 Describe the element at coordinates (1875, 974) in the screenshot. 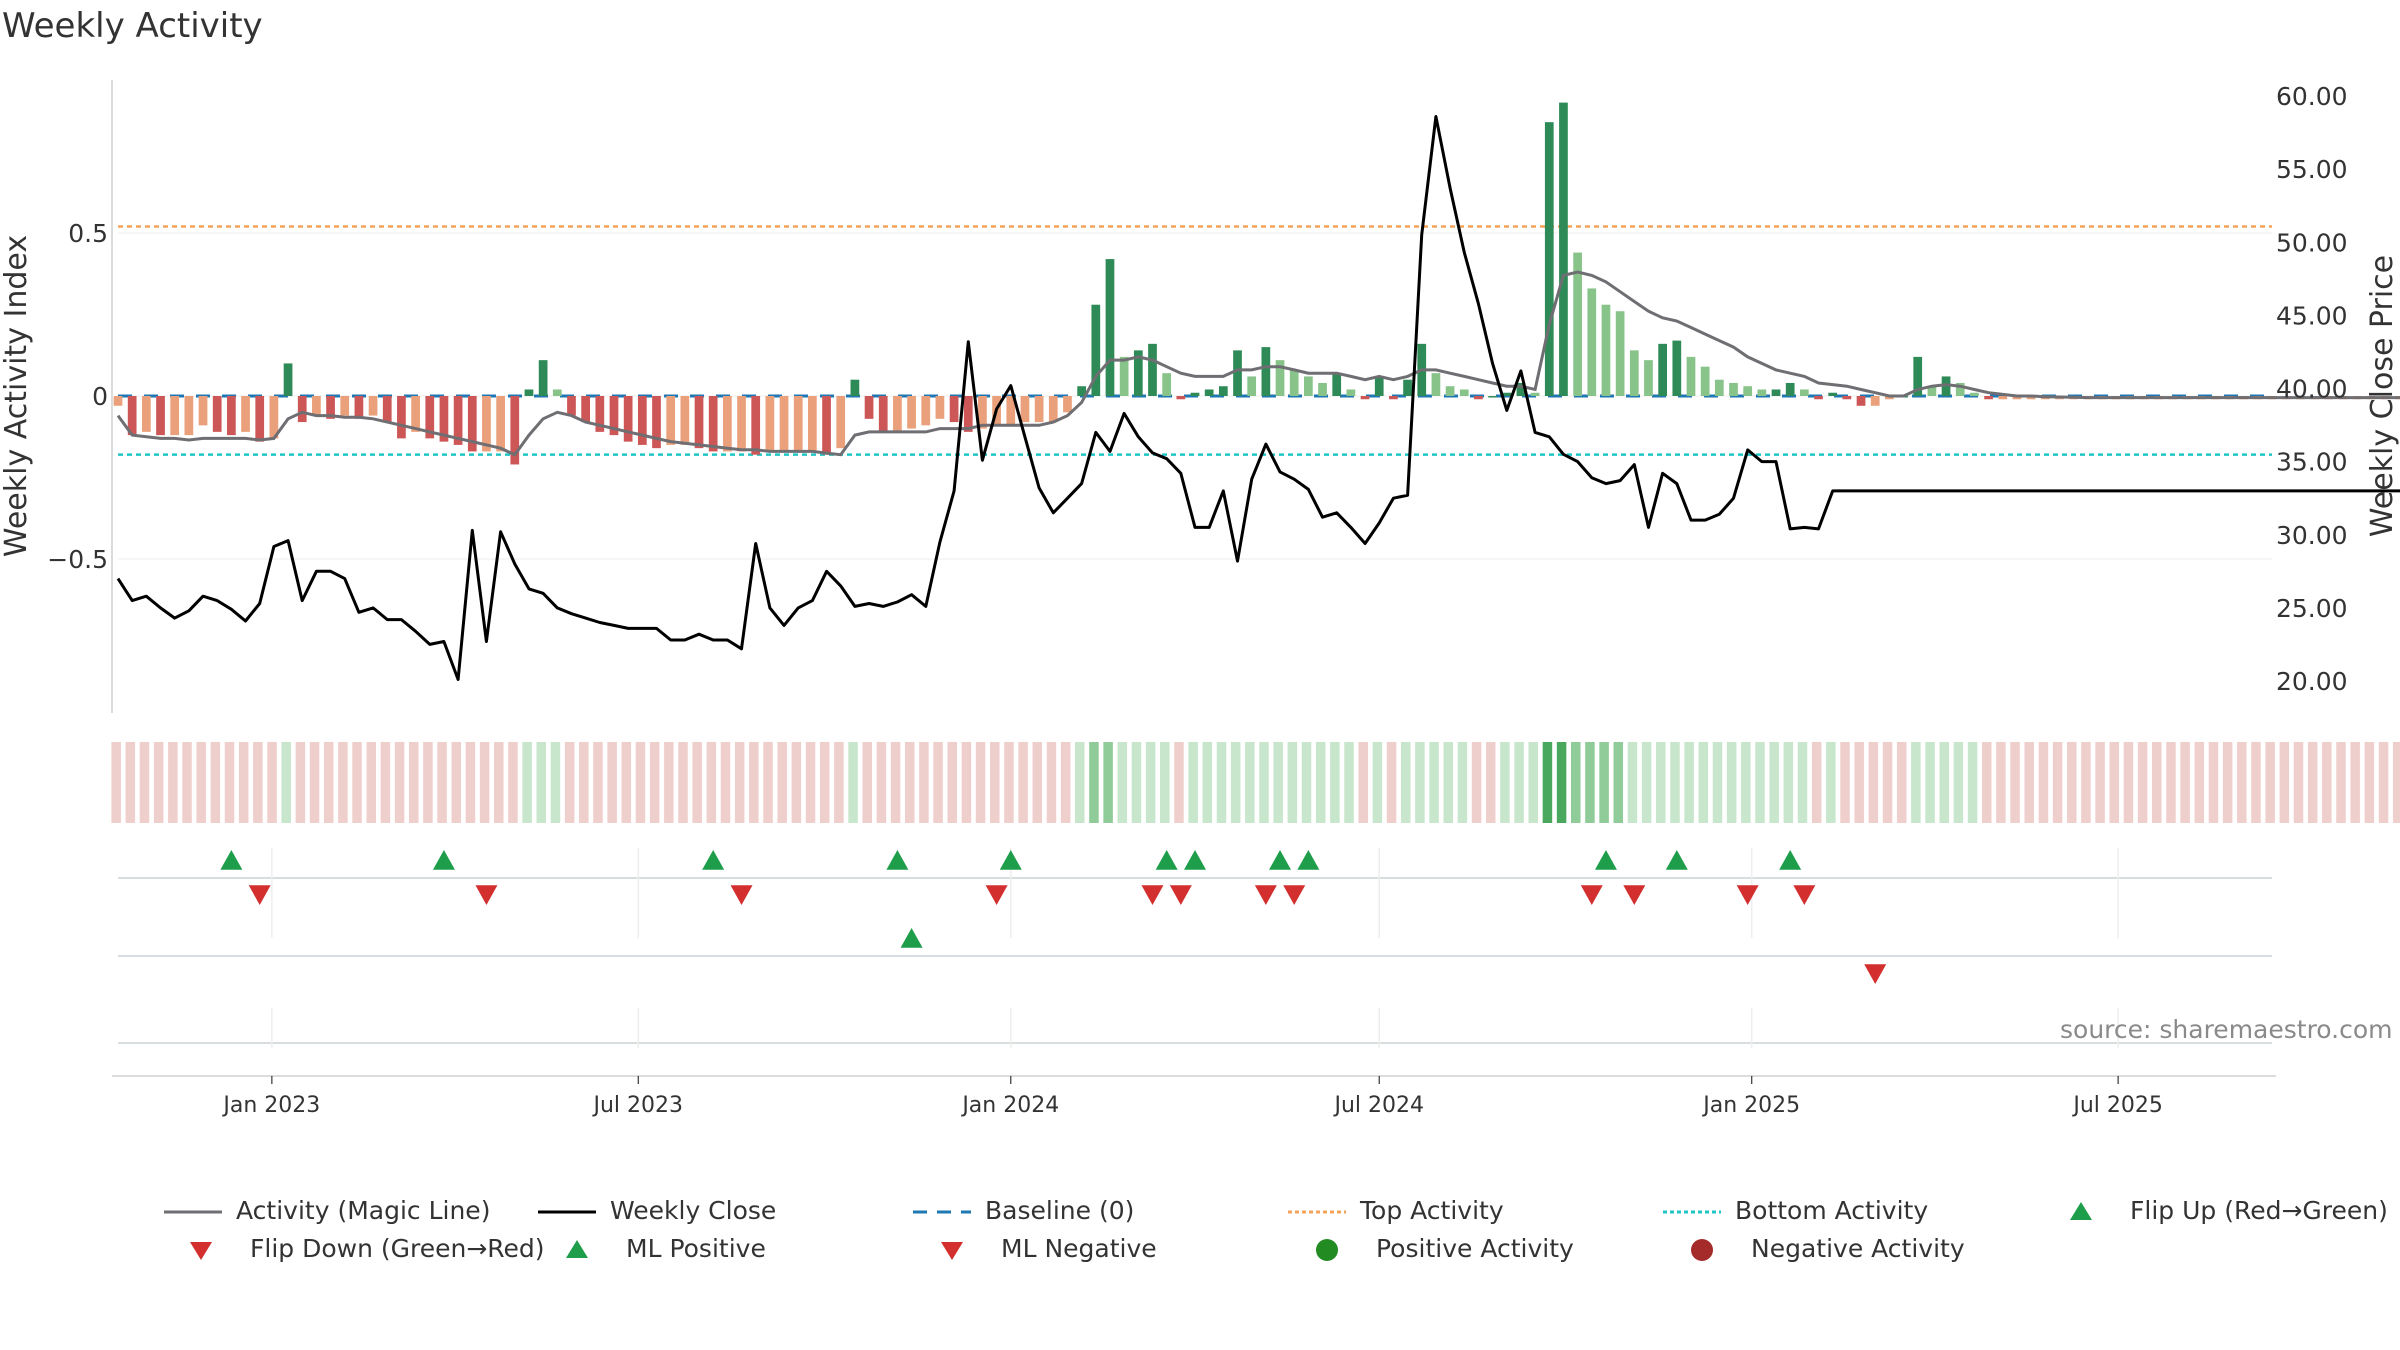

I see `ml-negative-marker` at that location.